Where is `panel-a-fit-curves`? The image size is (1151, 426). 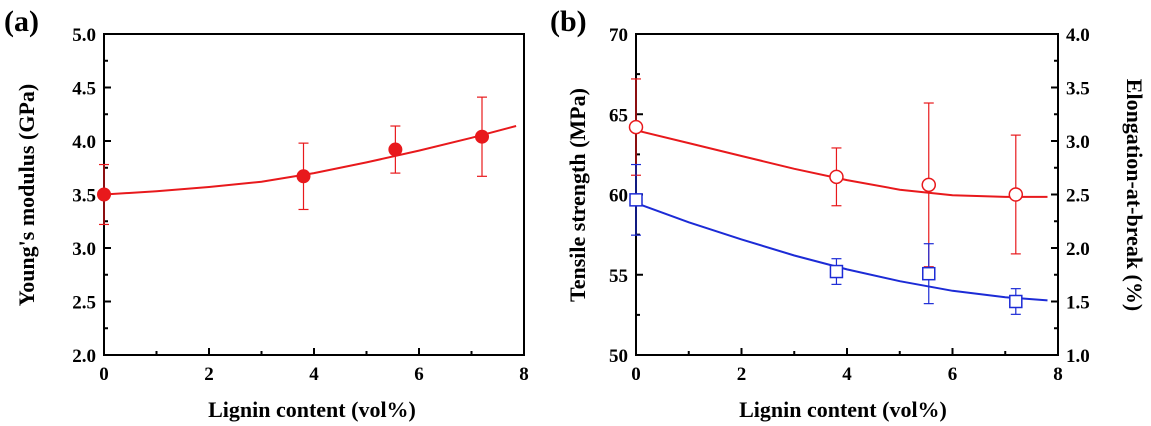
panel-a-fit-curves is located at coordinates (310, 160).